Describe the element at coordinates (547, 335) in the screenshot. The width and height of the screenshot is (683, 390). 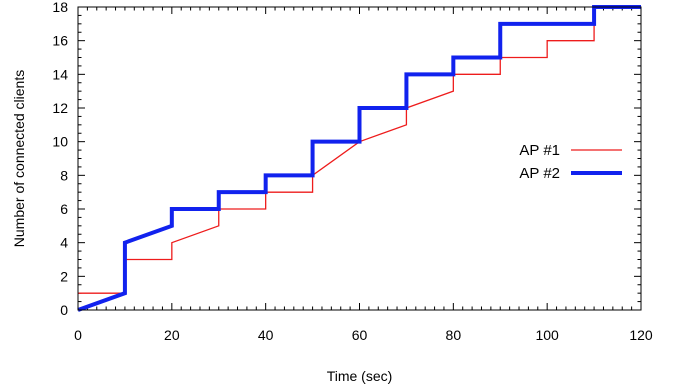
I see `x-tick-label: 100` at that location.